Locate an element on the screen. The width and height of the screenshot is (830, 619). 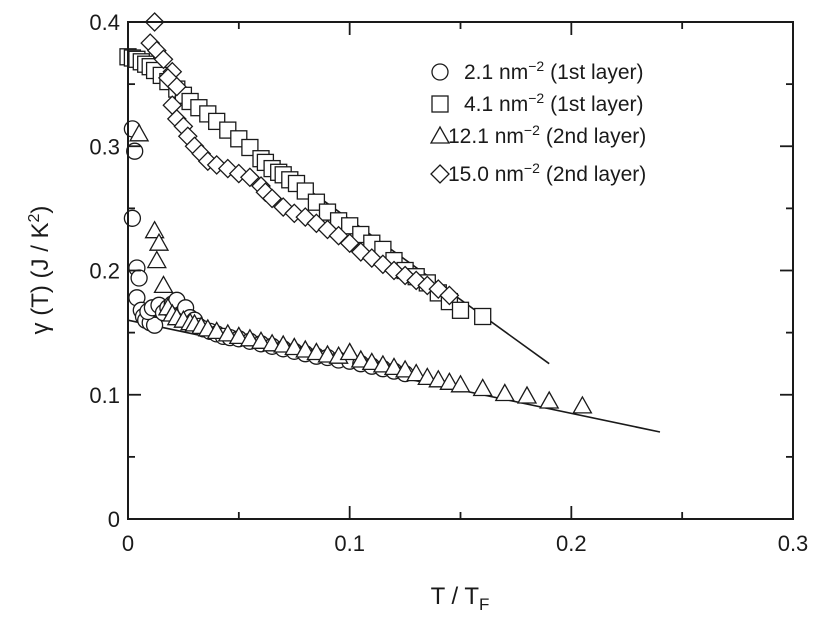
legend-label-diamond: 15.0 nm−2 (2nd layer) is located at coordinates (547, 173).